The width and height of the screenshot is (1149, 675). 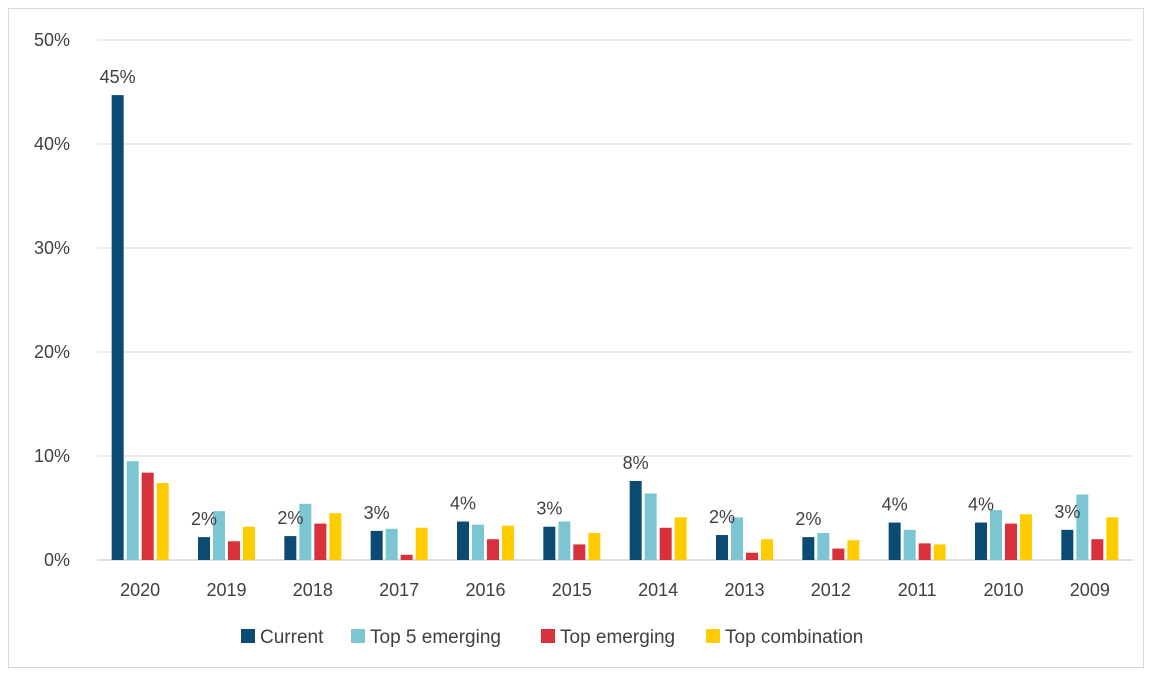 I want to click on x-tick-label: 2015, so click(x=572, y=590).